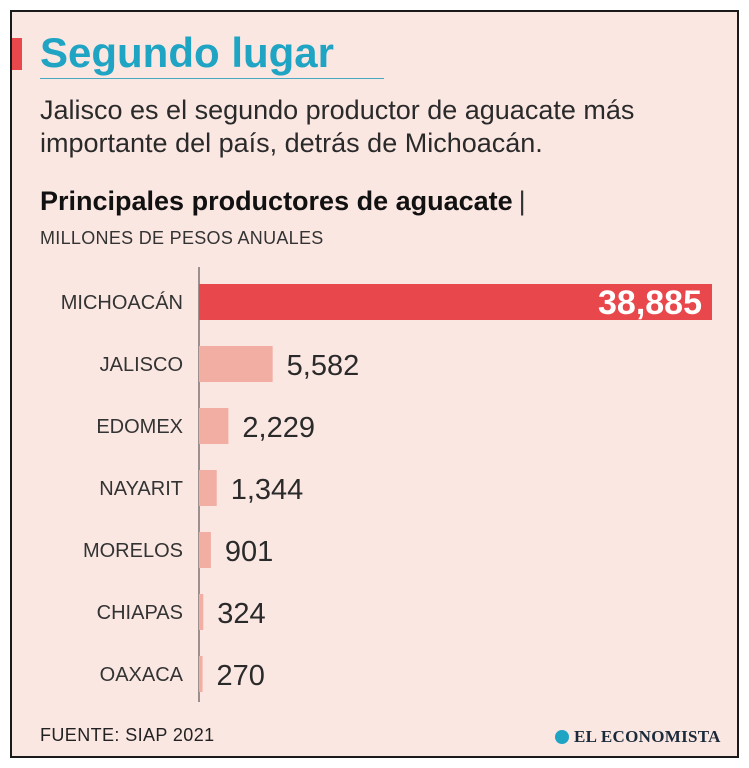  I want to click on category-label-4: MORELOS, so click(133, 551).